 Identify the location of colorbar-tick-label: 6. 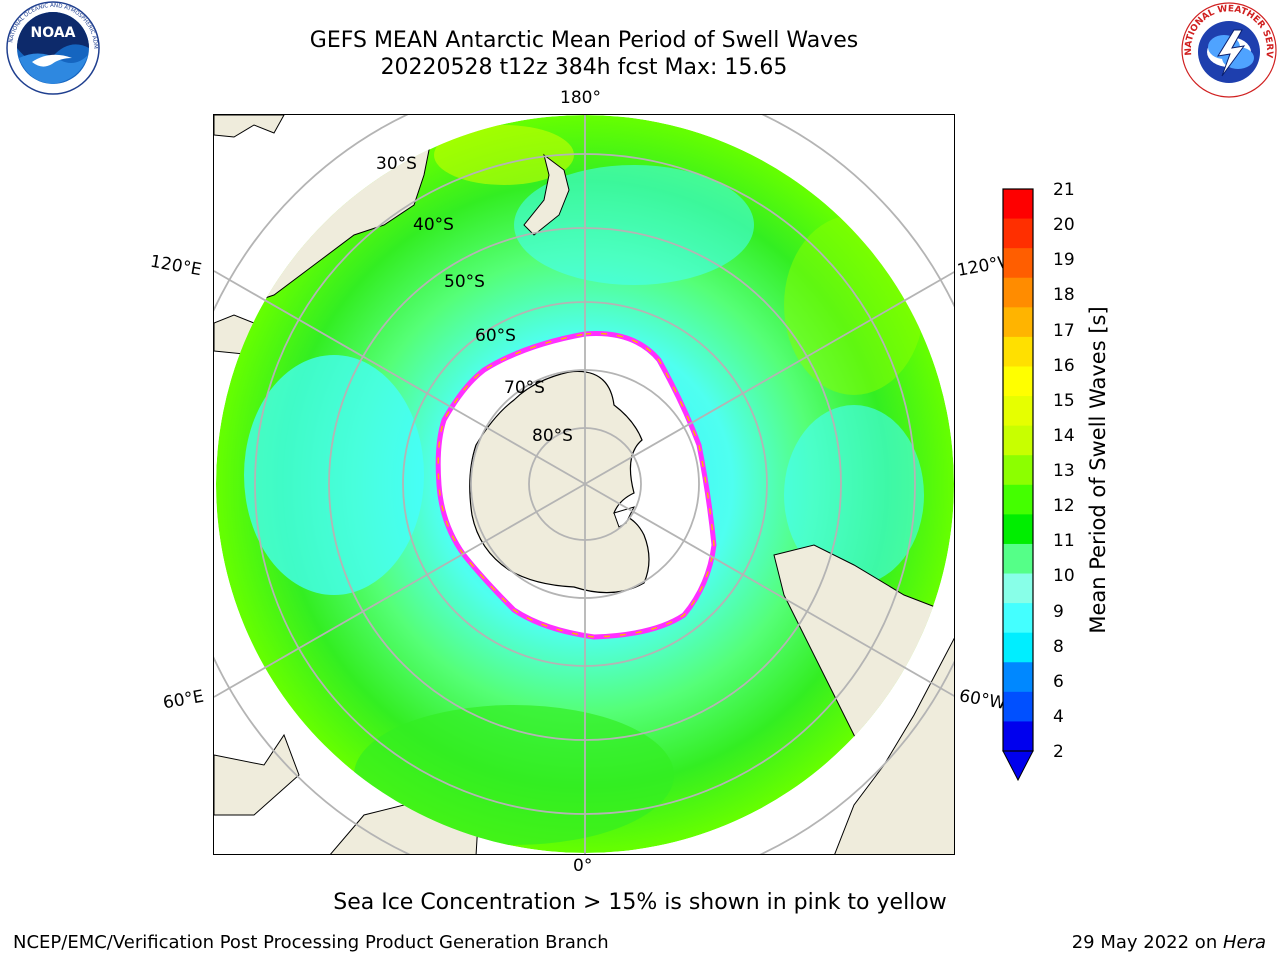
(1058, 681).